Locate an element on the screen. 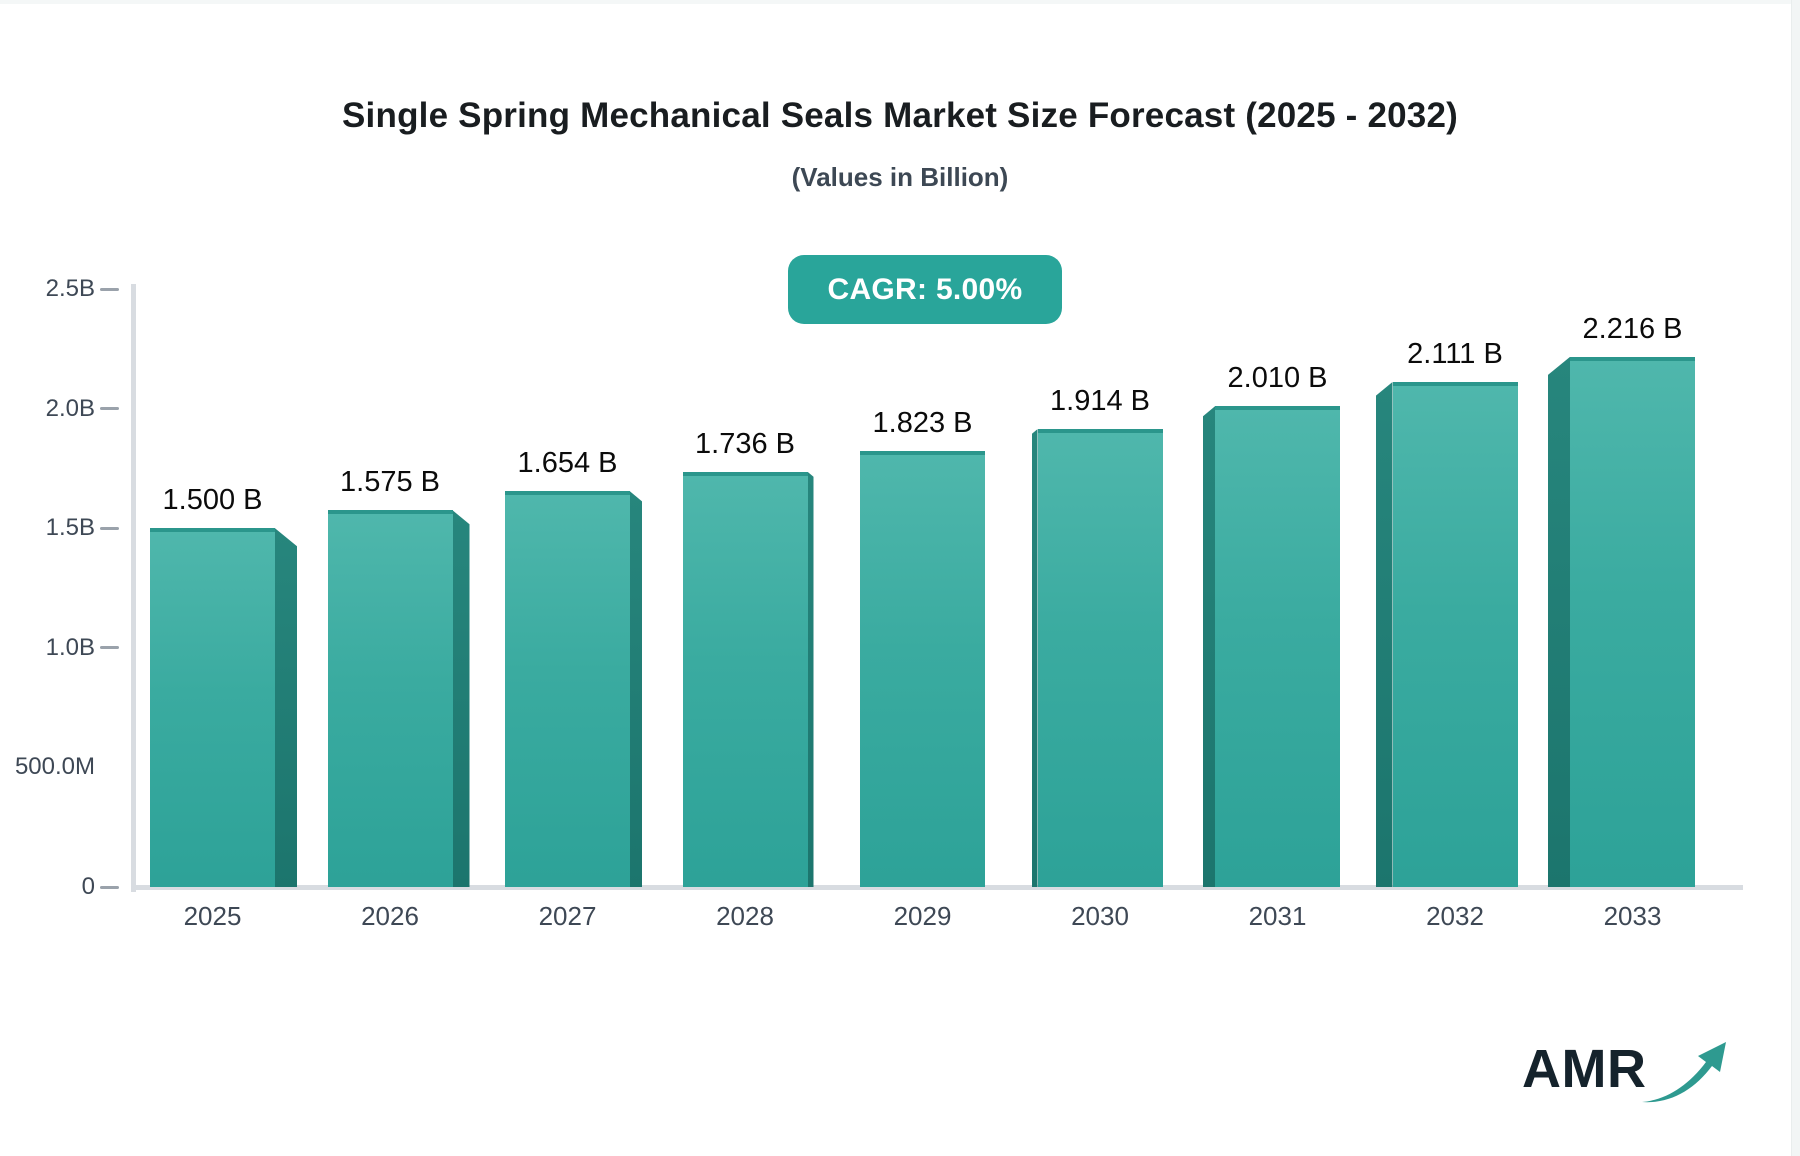 This screenshot has width=1800, height=1156. bar-3d-side-2031 is located at coordinates (1209, 646).